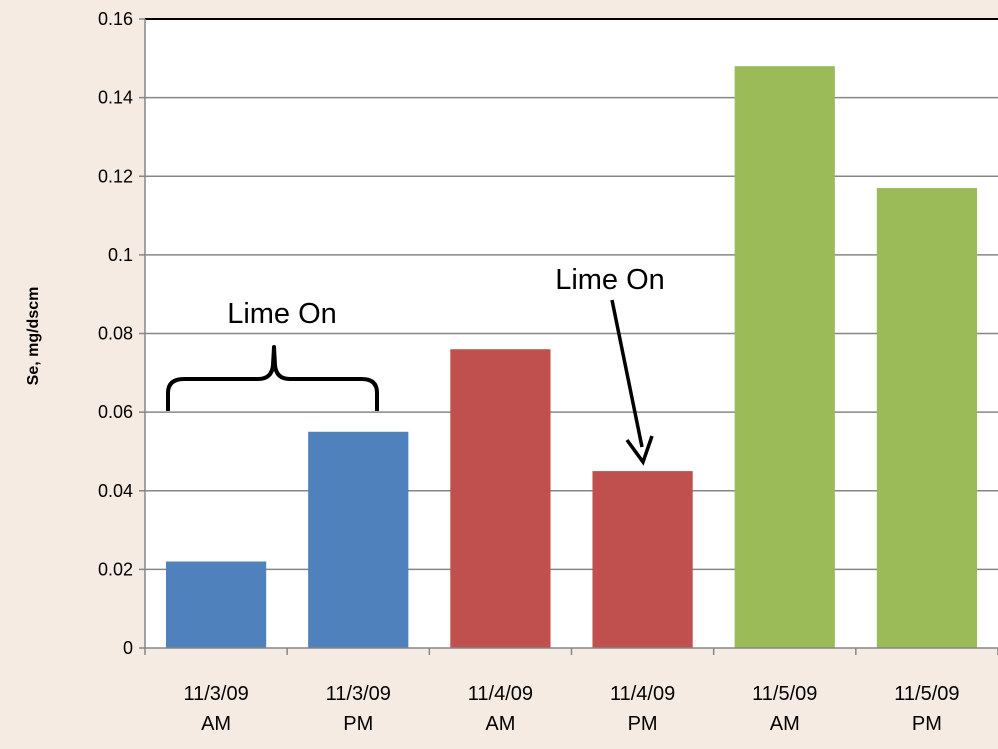  I want to click on x-tick-label: 11/4/09 PM, so click(642, 709).